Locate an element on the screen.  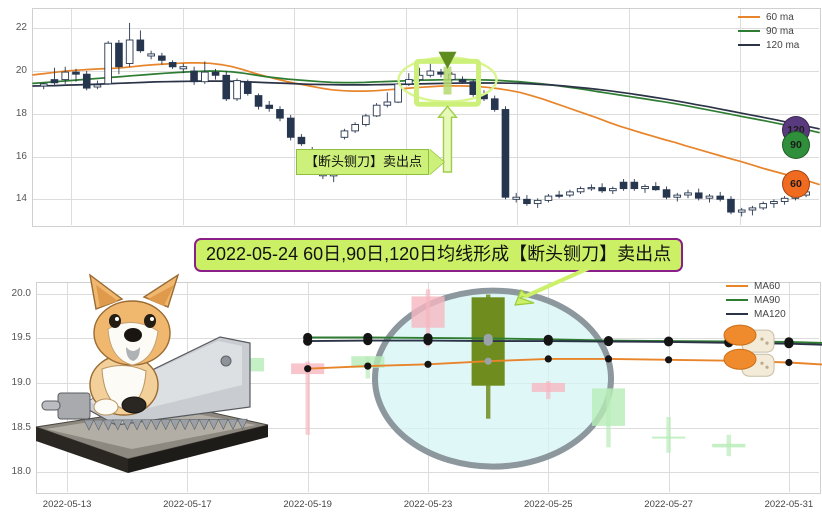
y-axis-tick-label: 20.0 is located at coordinates (21, 293).